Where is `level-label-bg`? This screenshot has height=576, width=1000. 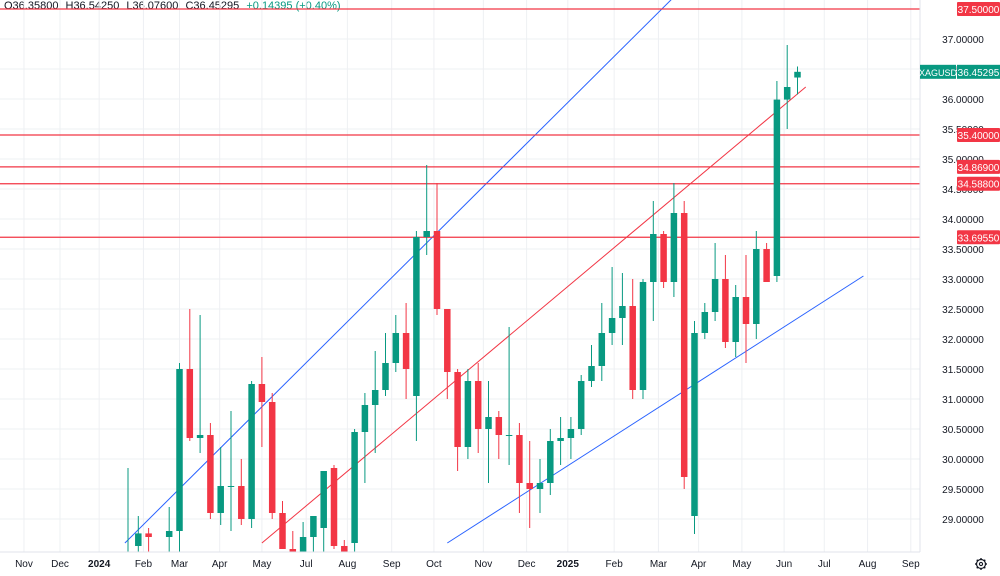 level-label-bg is located at coordinates (978, 183).